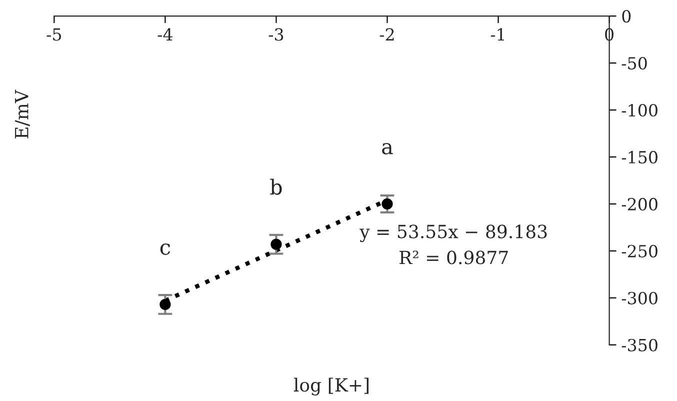 The image size is (677, 401). Describe the element at coordinates (331, 387) in the screenshot. I see `x-axis-title: log [K+]` at that location.